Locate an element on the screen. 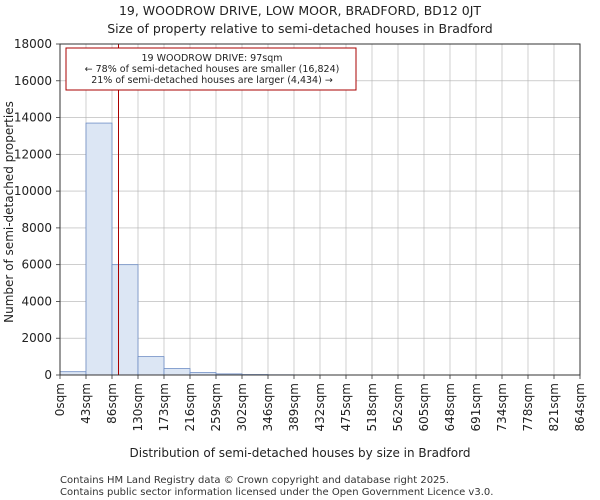  bar-130sqm is located at coordinates (151, 366).